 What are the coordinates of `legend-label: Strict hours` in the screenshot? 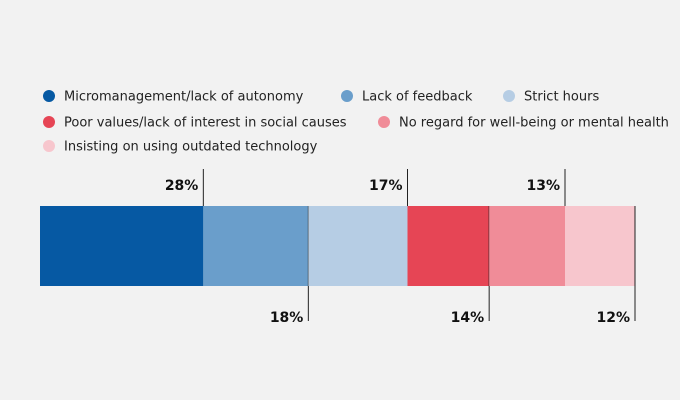 It's located at (561, 97).